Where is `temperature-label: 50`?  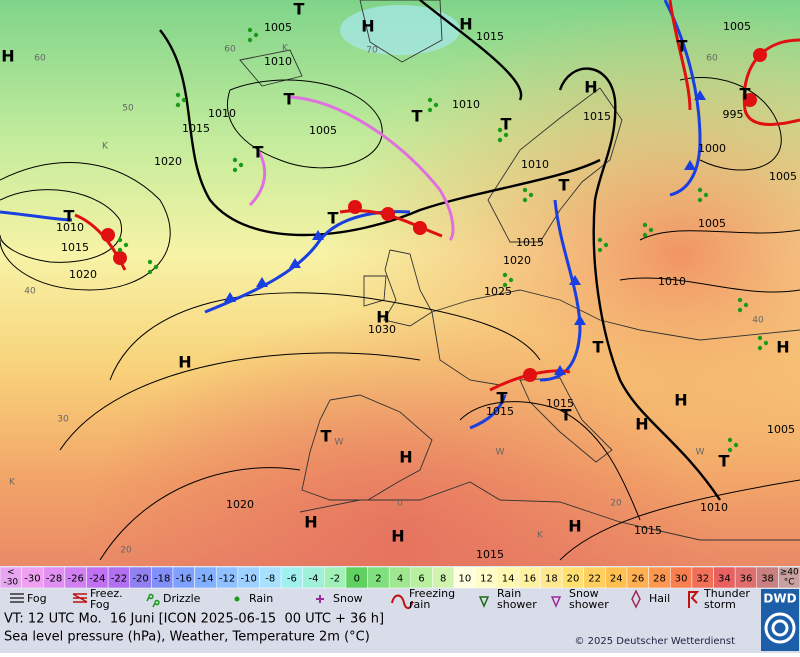 temperature-label: 50 is located at coordinates (128, 109).